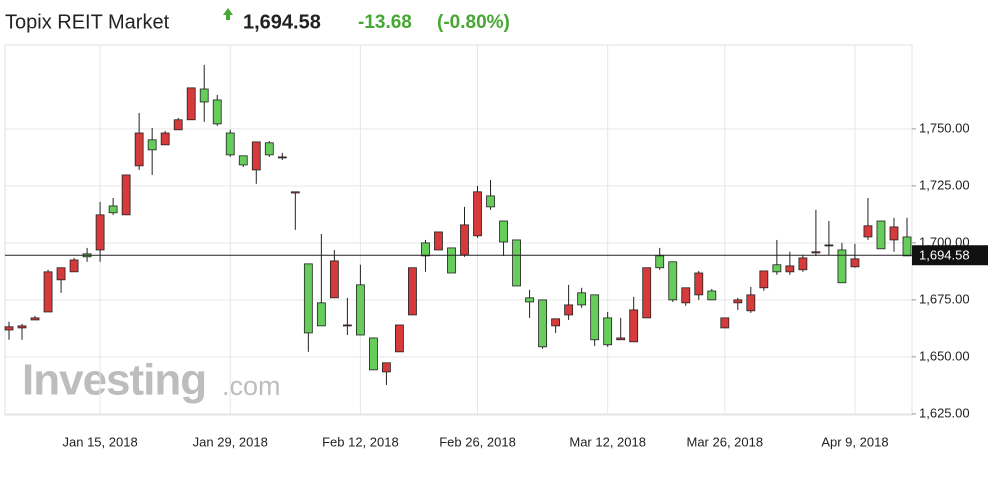 This screenshot has height=481, width=998. Describe the element at coordinates (477, 441) in the screenshot. I see `x-tick-label: Feb 26, 2018` at that location.